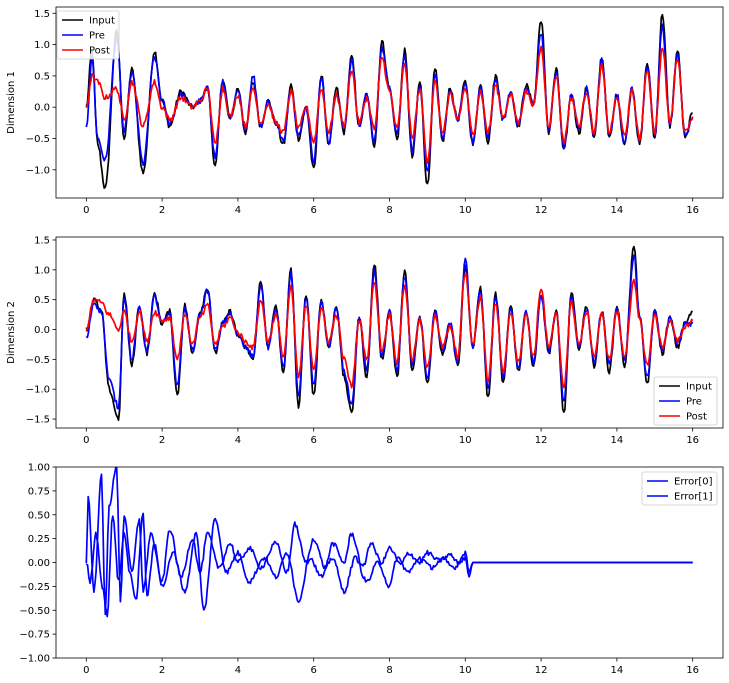 The width and height of the screenshot is (729, 683). I want to click on y-tick-label: −1.5, so click(38, 420).